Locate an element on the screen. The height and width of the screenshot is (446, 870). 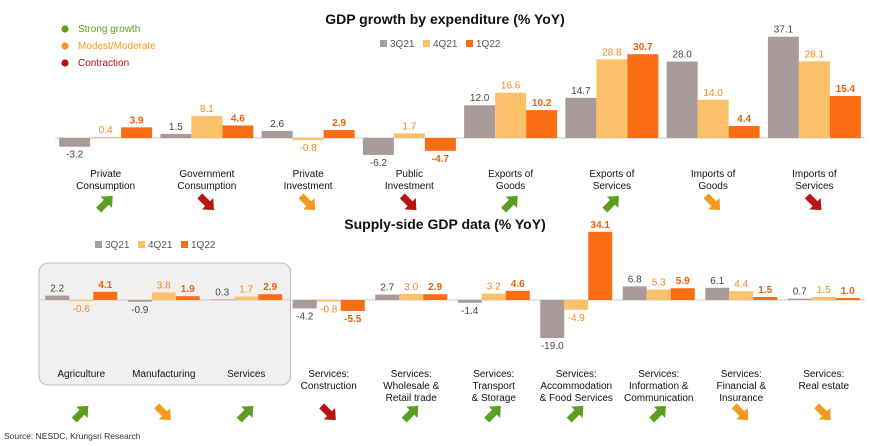
data-label: 4.4 is located at coordinates (741, 284).